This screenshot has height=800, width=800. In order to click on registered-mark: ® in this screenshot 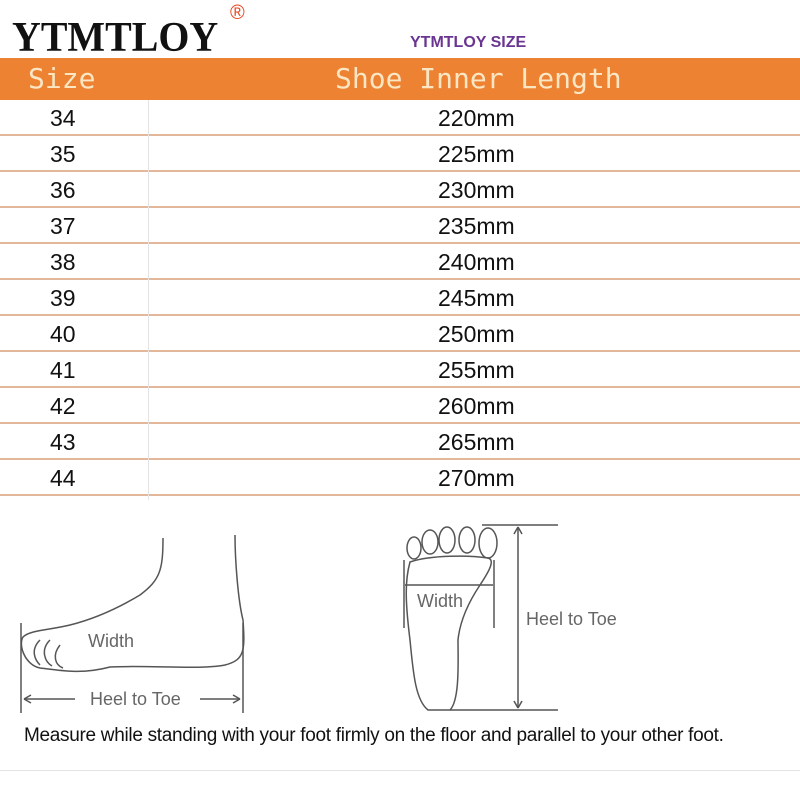, I will do `click(237, 13)`.